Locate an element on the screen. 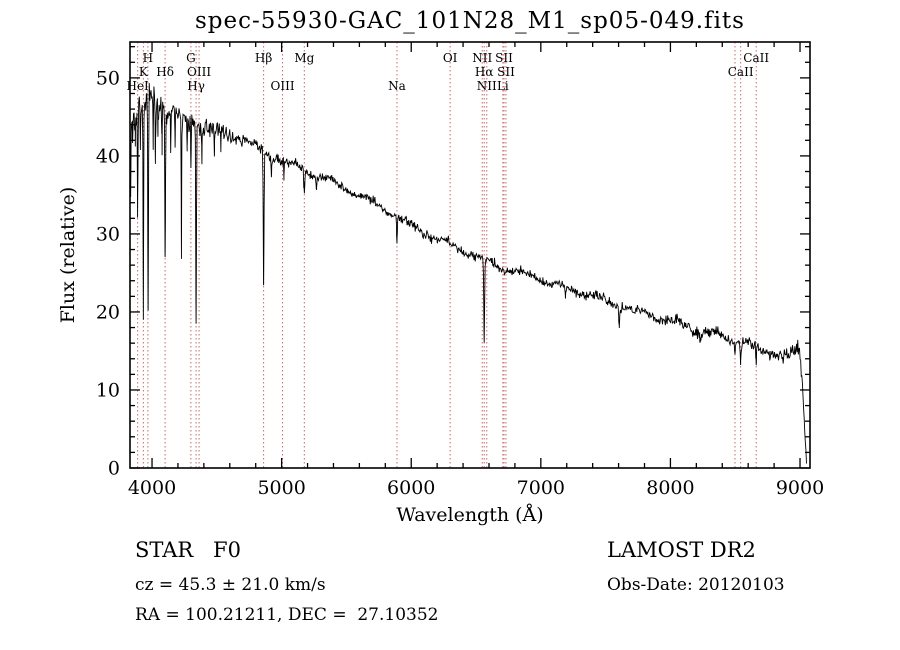  spectral-line-label: G is located at coordinates (191, 58).